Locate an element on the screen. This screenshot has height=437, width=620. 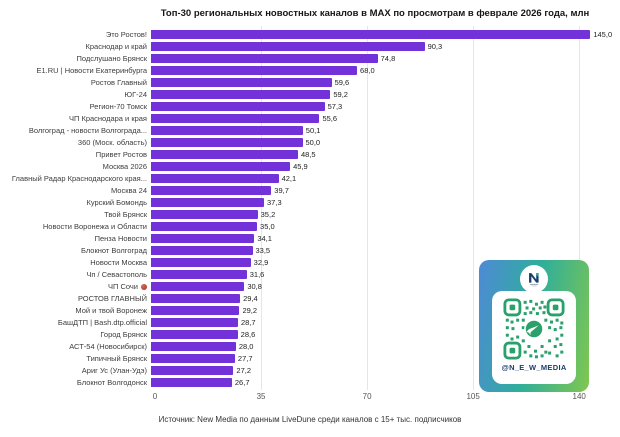
bar-row: Ариг Ус (Улан-Удэ) 27,2 is located at coordinates (311, 370).